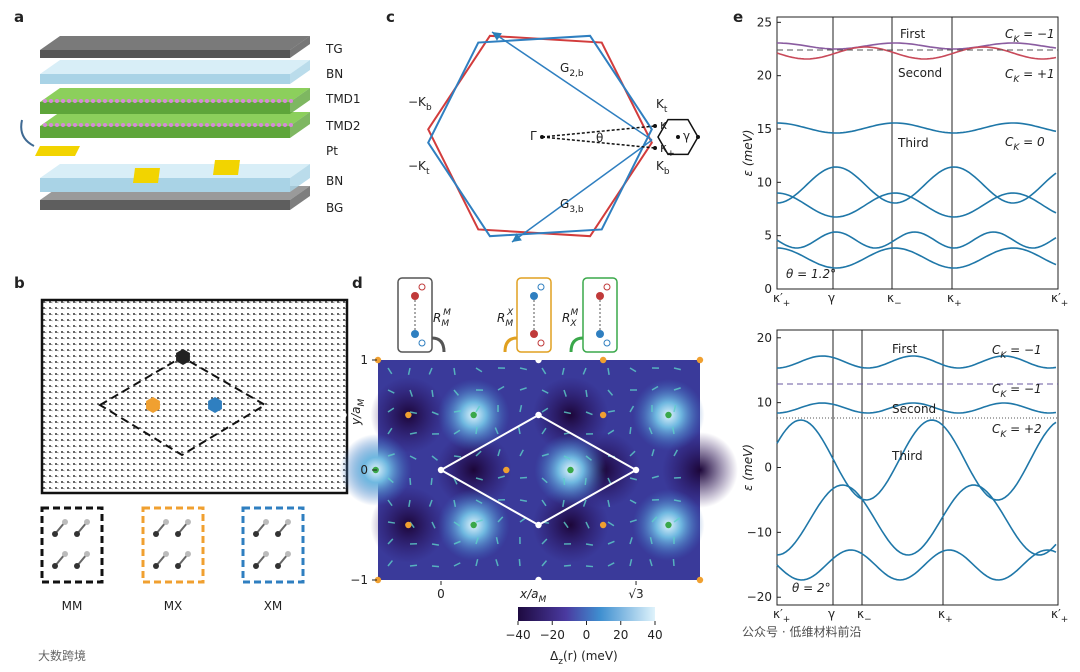  Describe the element at coordinates (343, 126) in the screenshot. I see `layer-label: TMD2` at that location.